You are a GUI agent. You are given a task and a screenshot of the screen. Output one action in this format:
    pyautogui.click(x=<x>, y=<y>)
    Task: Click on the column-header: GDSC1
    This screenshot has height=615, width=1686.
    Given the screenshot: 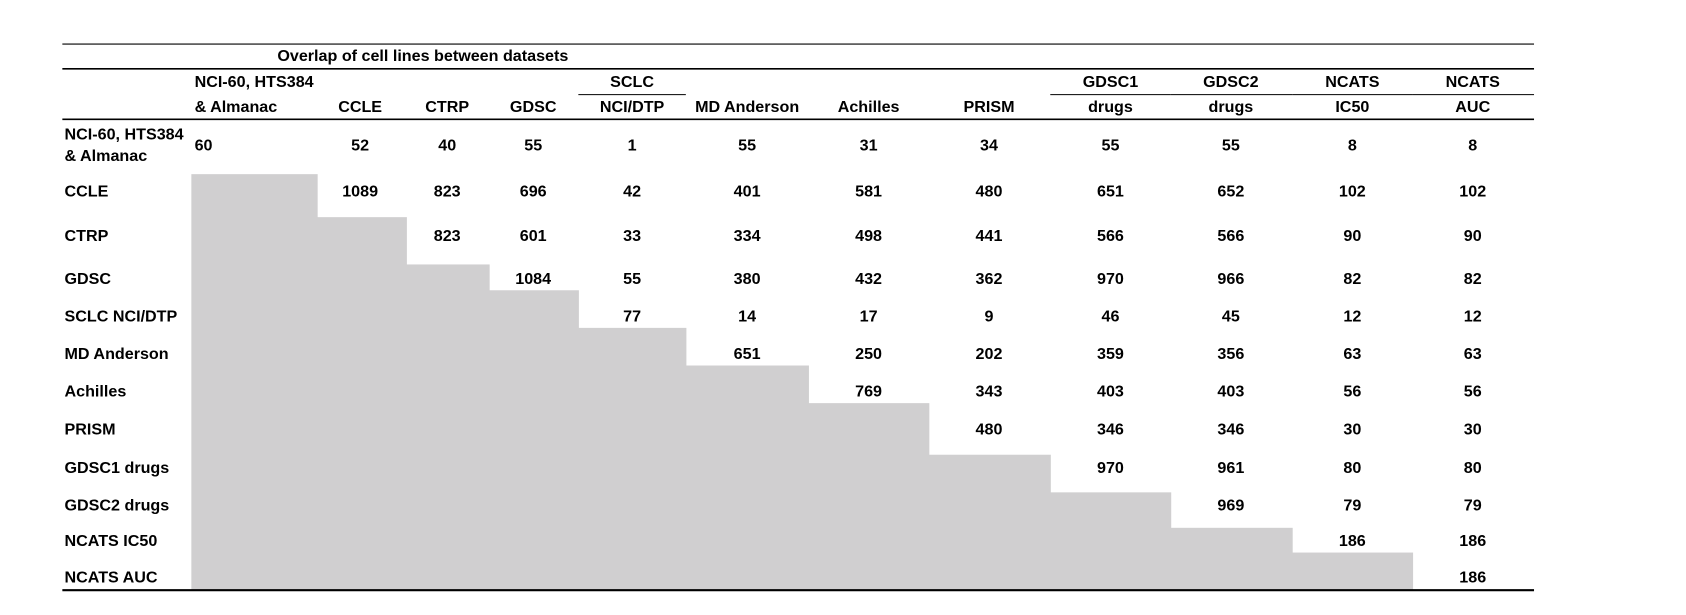 What is the action you would take?
    pyautogui.click(x=1111, y=82)
    